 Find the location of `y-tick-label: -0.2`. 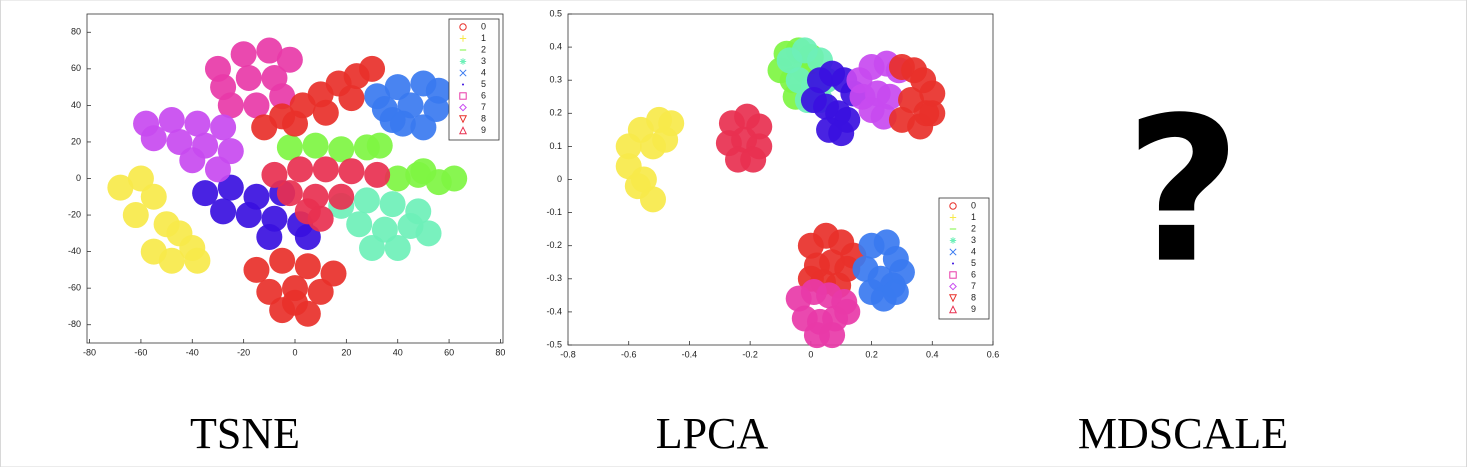

y-tick-label: -0.2 is located at coordinates (554, 245).